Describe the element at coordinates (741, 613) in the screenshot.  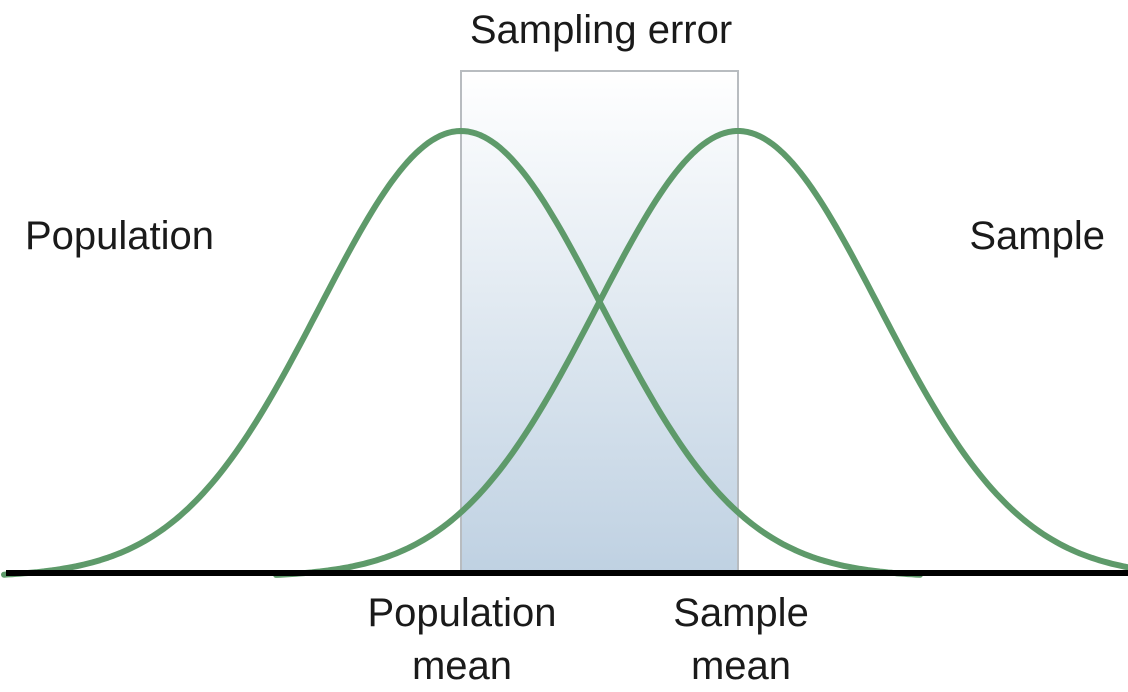
I see `sample-mean-label-line1: Sample` at that location.